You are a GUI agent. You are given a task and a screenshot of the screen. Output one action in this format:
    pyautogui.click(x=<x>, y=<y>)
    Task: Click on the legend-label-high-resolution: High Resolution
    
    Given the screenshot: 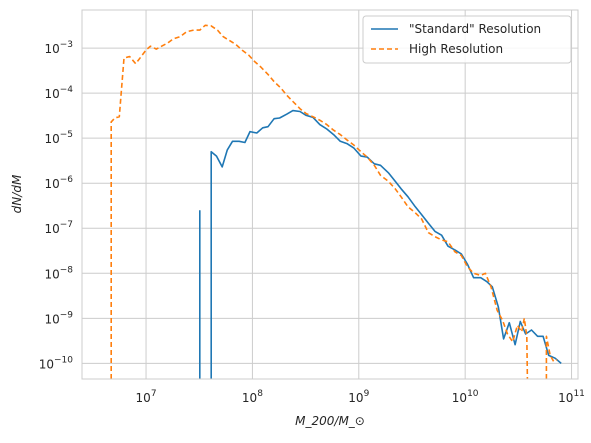 What is the action you would take?
    pyautogui.click(x=456, y=49)
    